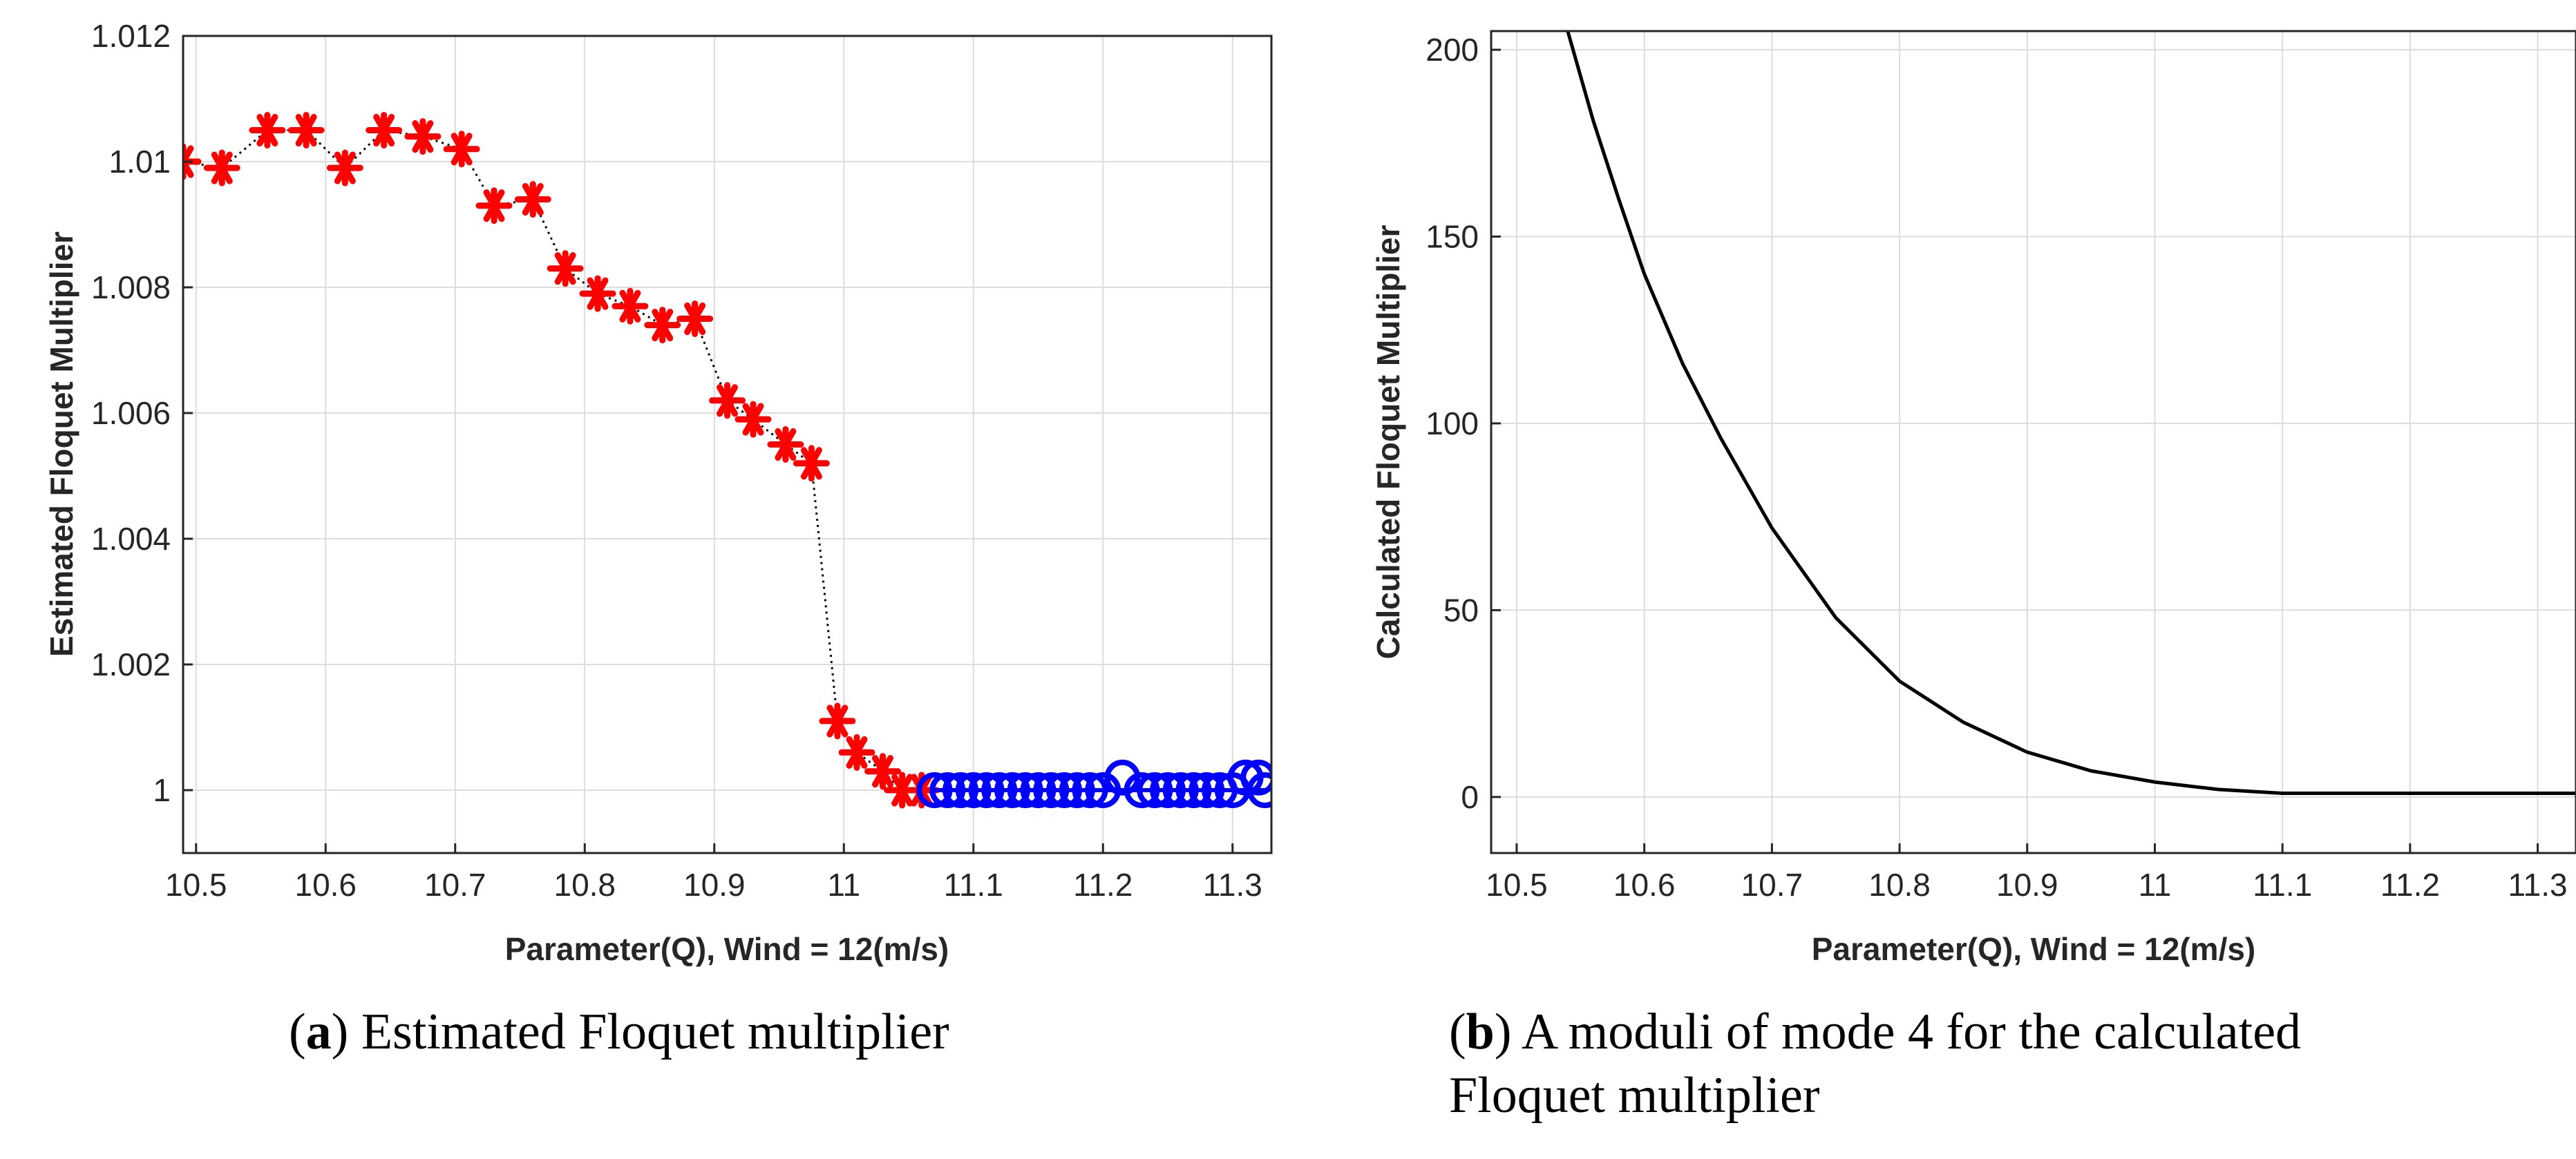 This screenshot has height=1159, width=2576. Describe the element at coordinates (1899, 885) in the screenshot. I see `plot-b-xtick-label: 10.8` at that location.